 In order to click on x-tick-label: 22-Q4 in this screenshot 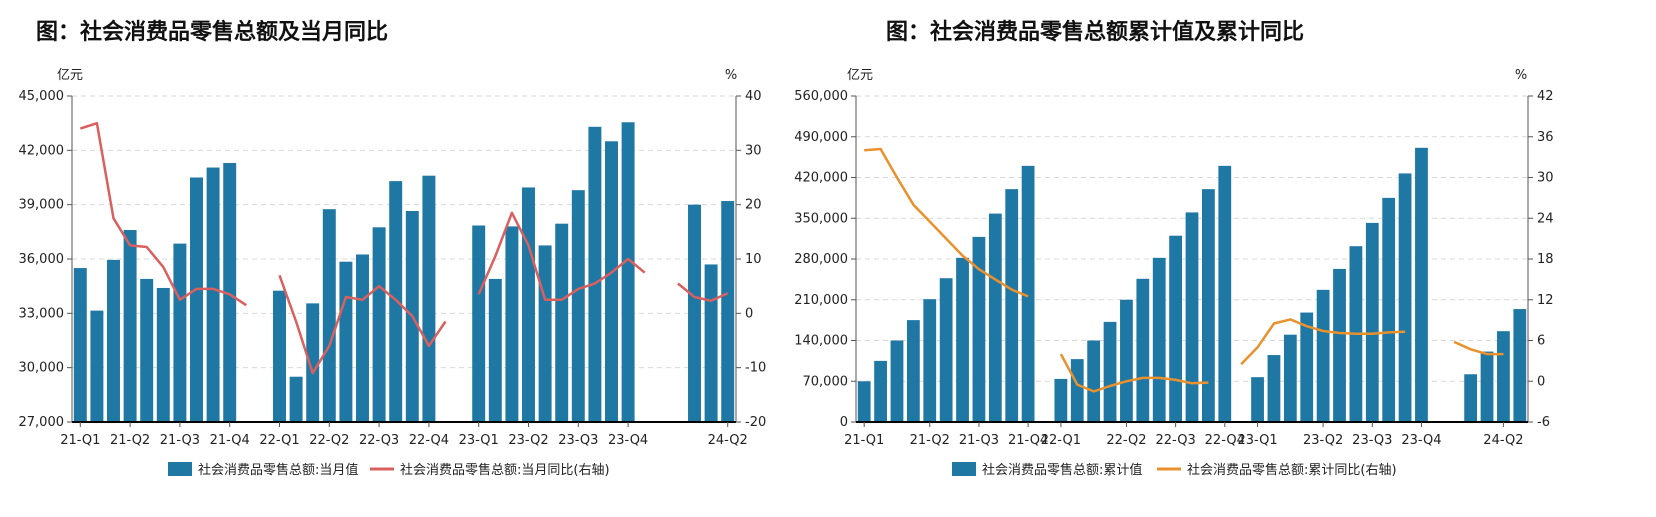, I will do `click(1225, 440)`.